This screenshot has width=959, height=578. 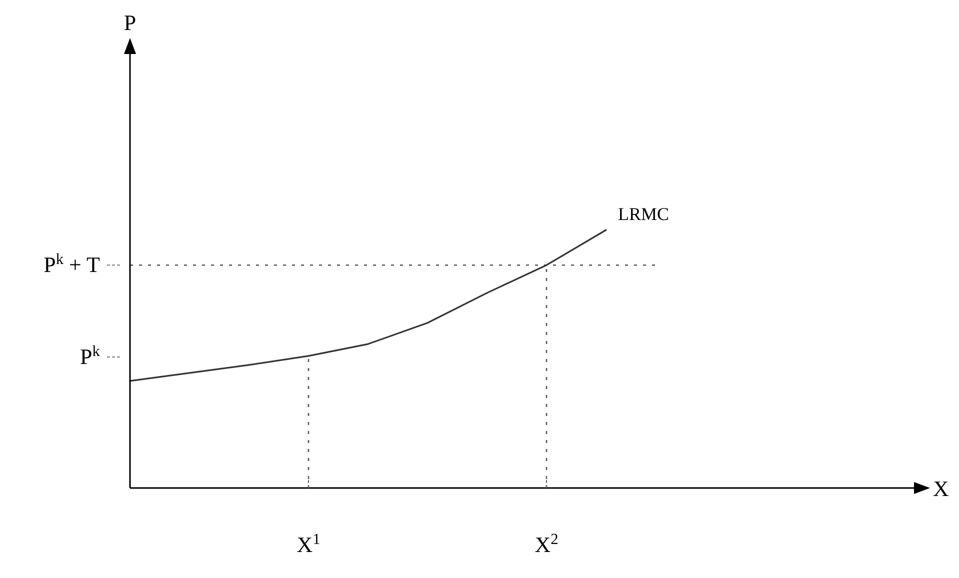 What do you see at coordinates (546, 543) in the screenshot?
I see `x-tick-label: X$^{2}$` at bounding box center [546, 543].